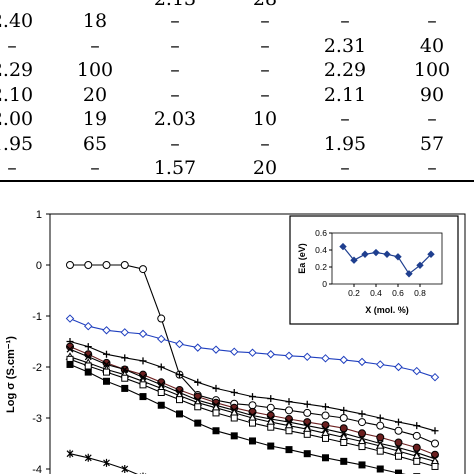 The height and width of the screenshot is (474, 474). I want to click on y-tick-label: -1, so click(37, 317).